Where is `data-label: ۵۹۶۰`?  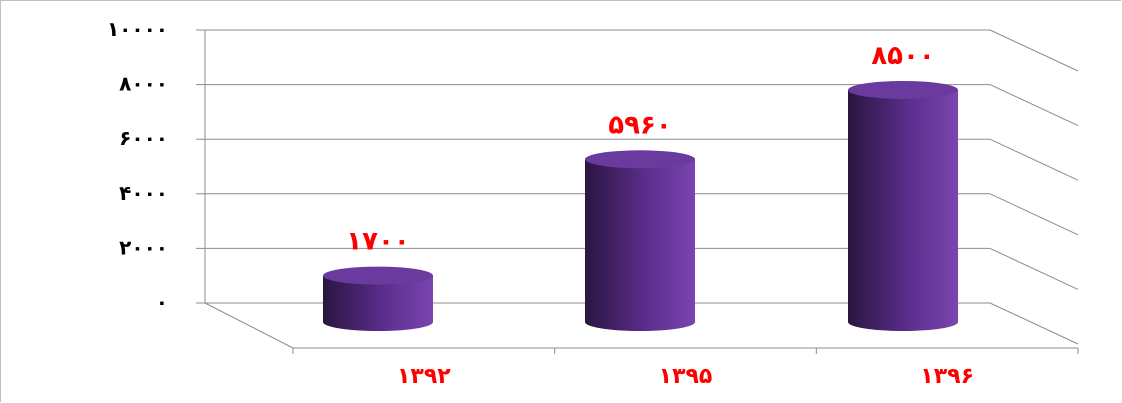 data-label: ۵۹۶۰ is located at coordinates (639, 125).